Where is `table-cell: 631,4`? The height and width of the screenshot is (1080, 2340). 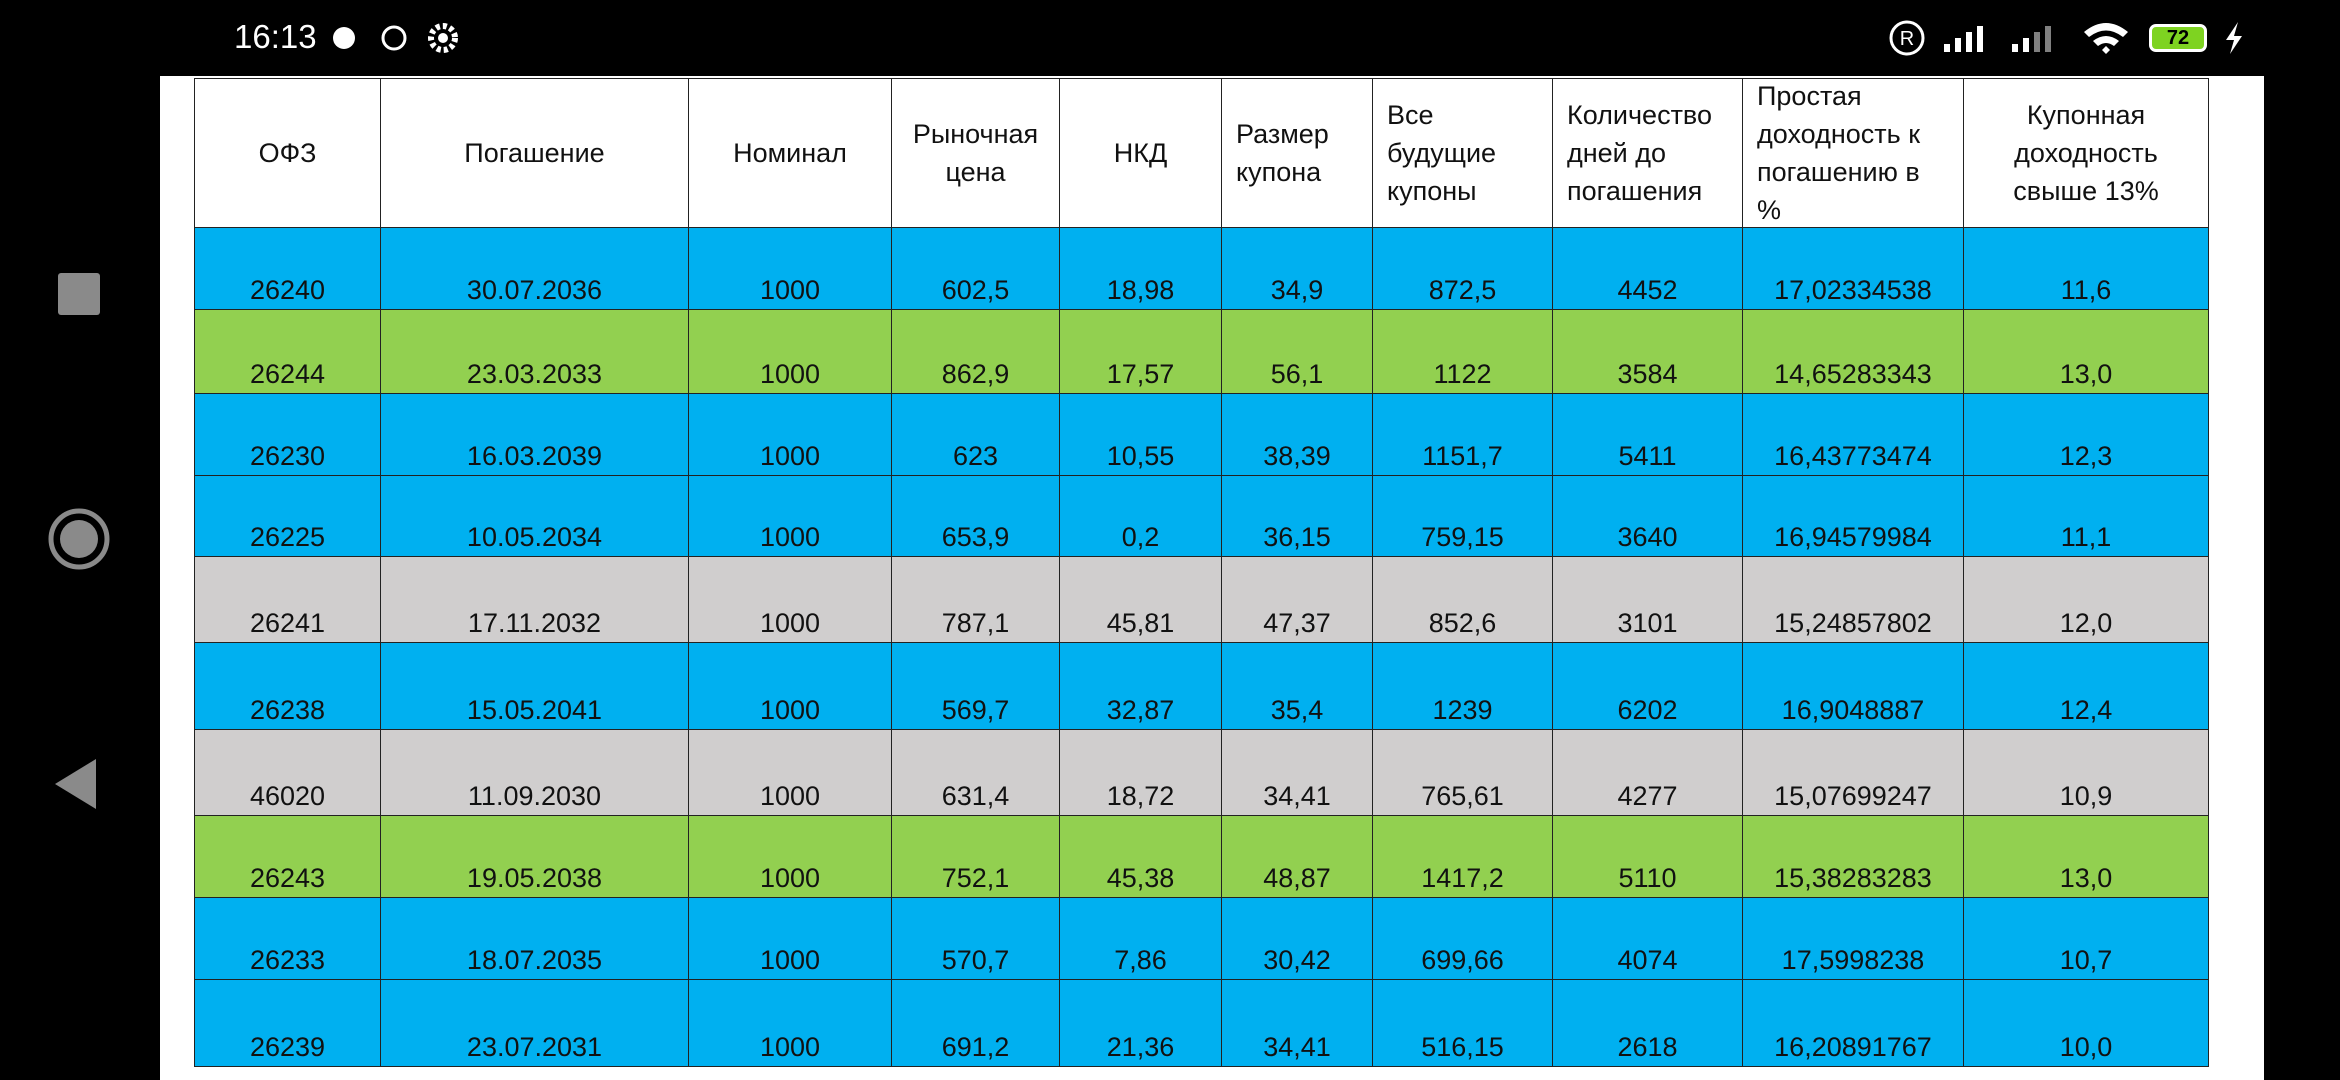
table-cell: 631,4 is located at coordinates (976, 773).